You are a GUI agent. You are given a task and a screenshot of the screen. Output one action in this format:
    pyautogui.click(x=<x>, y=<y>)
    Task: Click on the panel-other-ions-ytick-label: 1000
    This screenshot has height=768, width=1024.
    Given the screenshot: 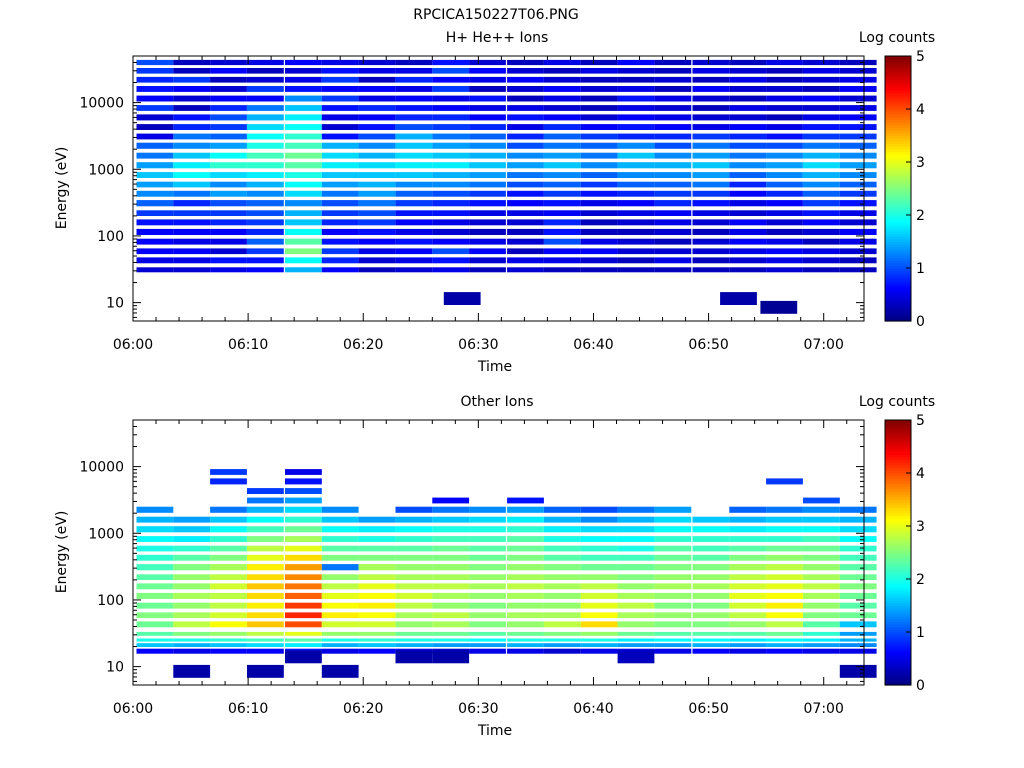 What is the action you would take?
    pyautogui.click(x=106, y=534)
    